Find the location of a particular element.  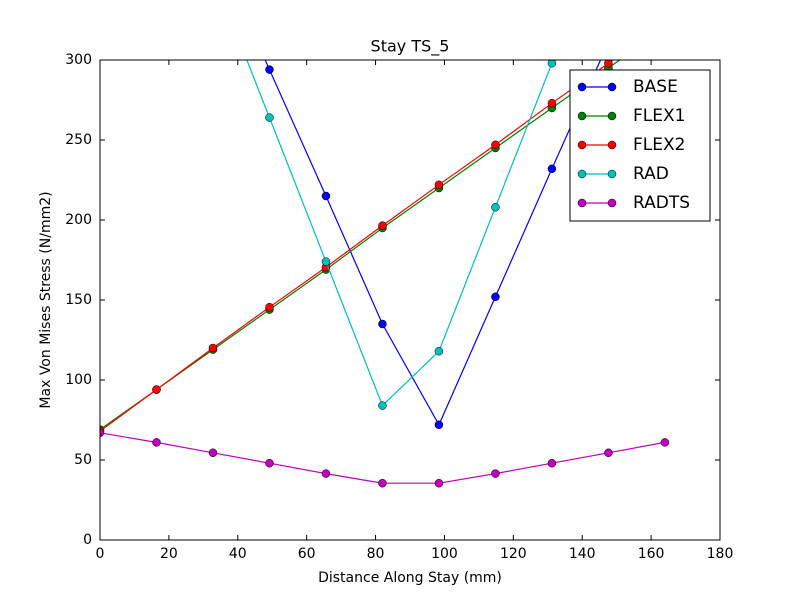

y-tick-label: 300 is located at coordinates (78, 60).